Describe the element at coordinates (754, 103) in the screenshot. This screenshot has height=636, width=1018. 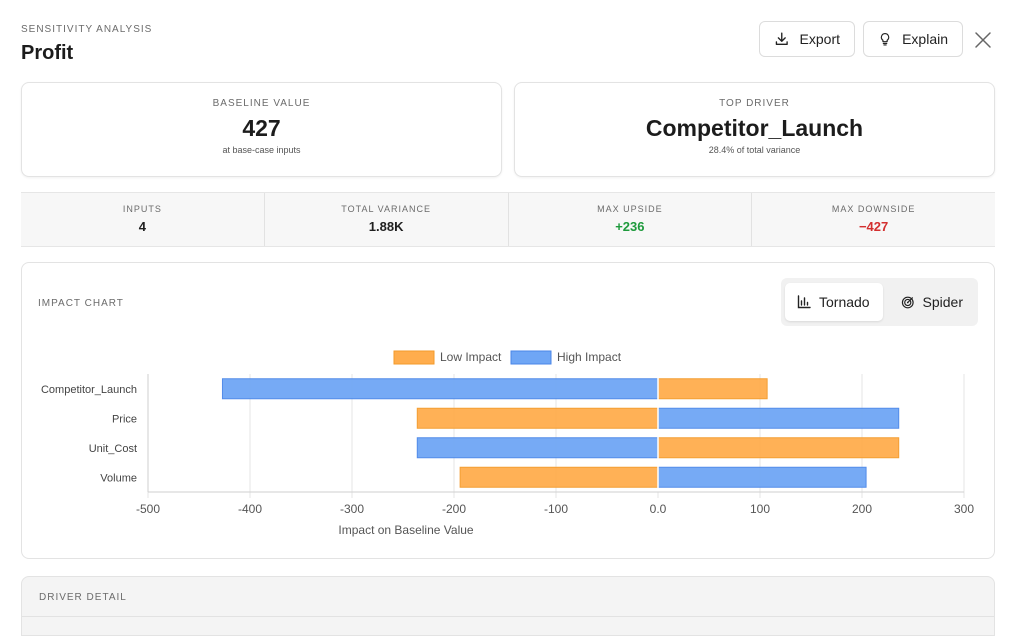
I see `top-driver-label: TOP DRIVER` at that location.